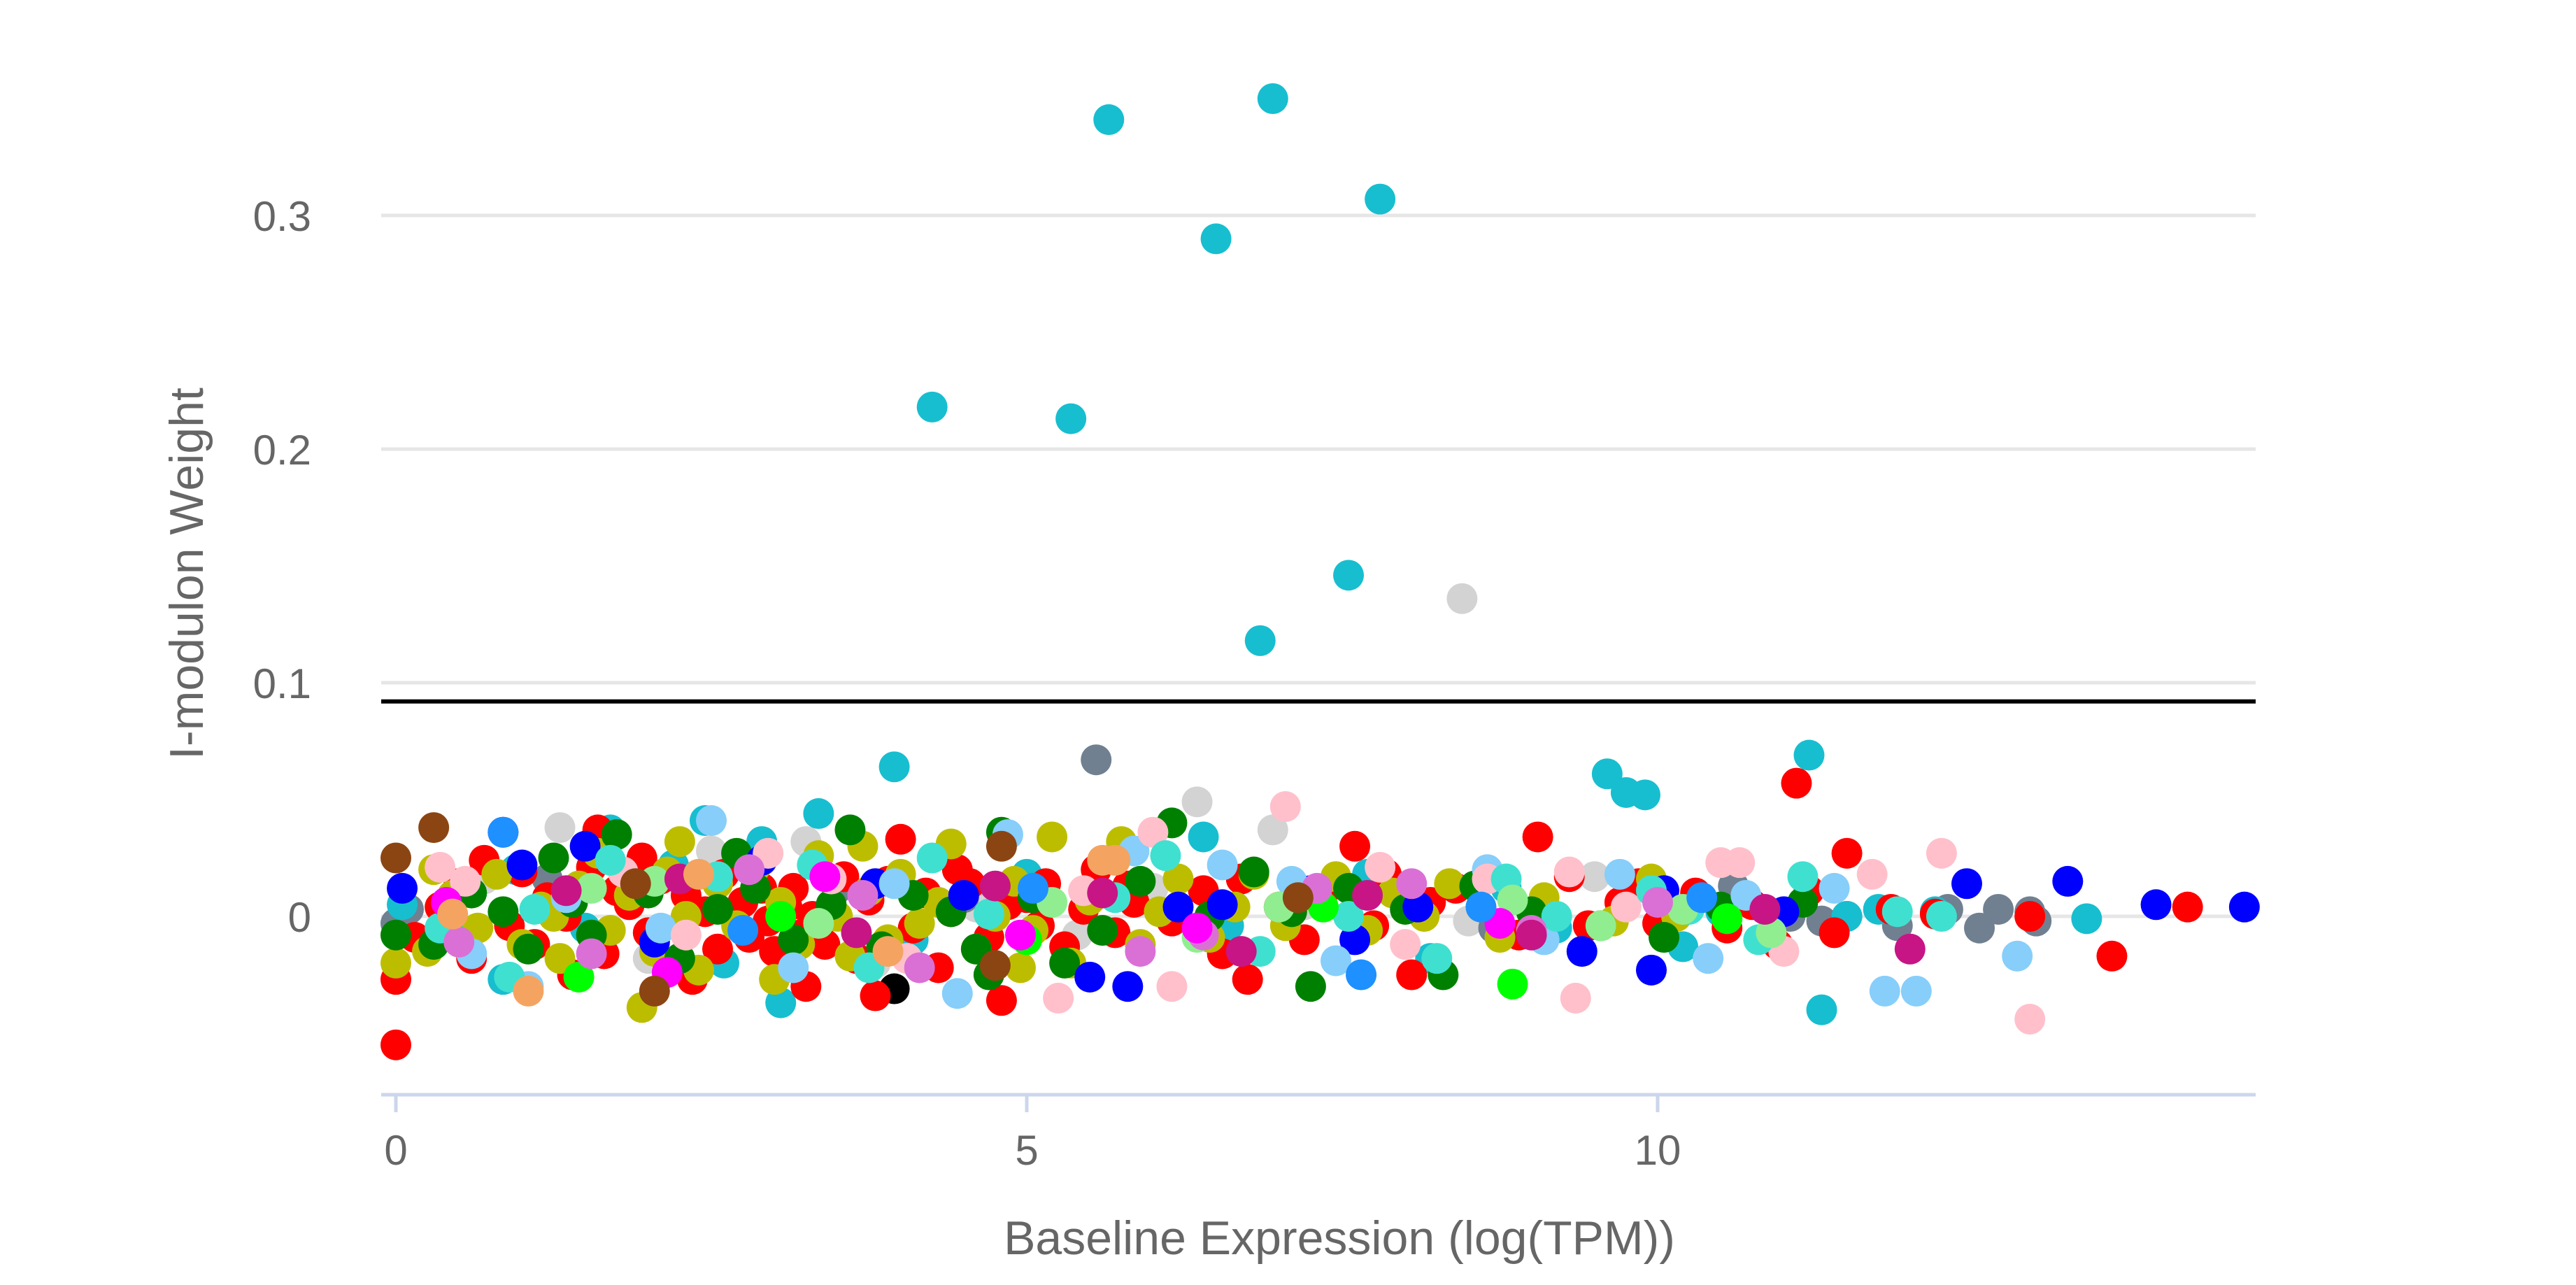 This screenshot has width=2576, height=1285. What do you see at coordinates (282, 216) in the screenshot?
I see `y-tick-label: 0.3` at bounding box center [282, 216].